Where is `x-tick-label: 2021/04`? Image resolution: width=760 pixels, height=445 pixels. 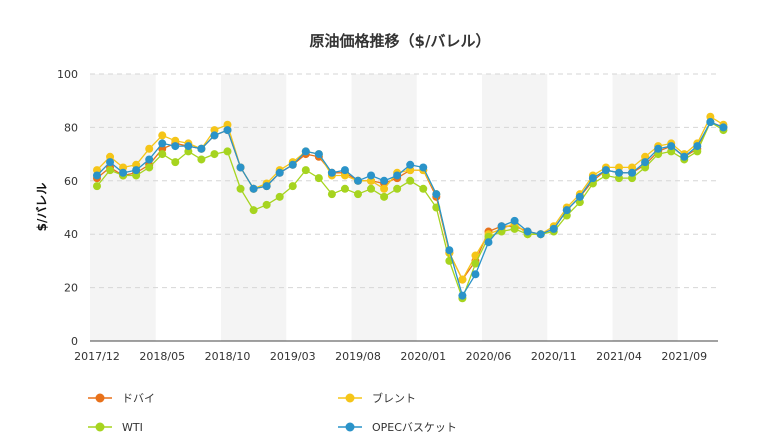
x-tick-label: 2021/04 is located at coordinates (619, 356).